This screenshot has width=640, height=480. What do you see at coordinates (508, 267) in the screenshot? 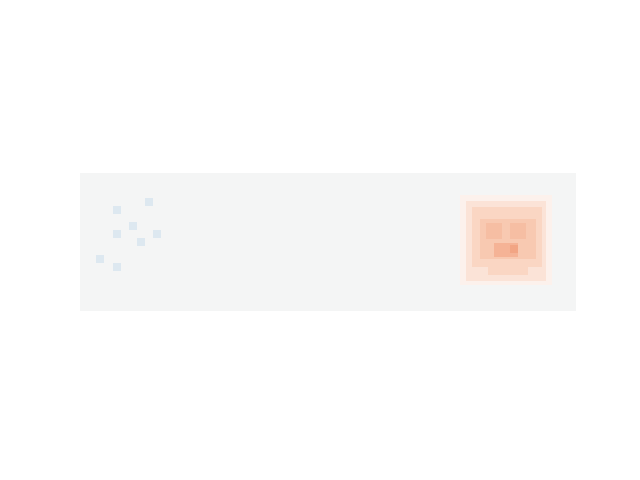
I see `cell-region` at bounding box center [508, 267].